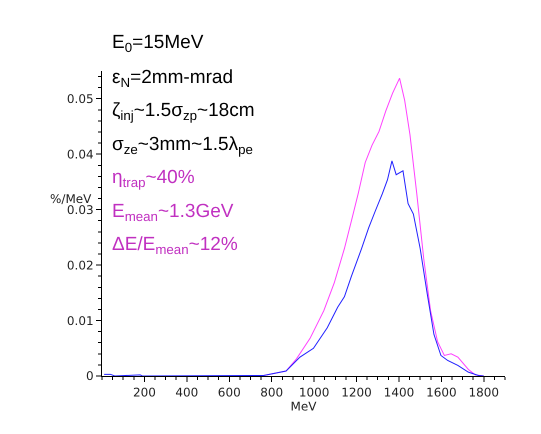 Image resolution: width=541 pixels, height=434 pixels. I want to click on x-tick-label: 1600, so click(441, 392).